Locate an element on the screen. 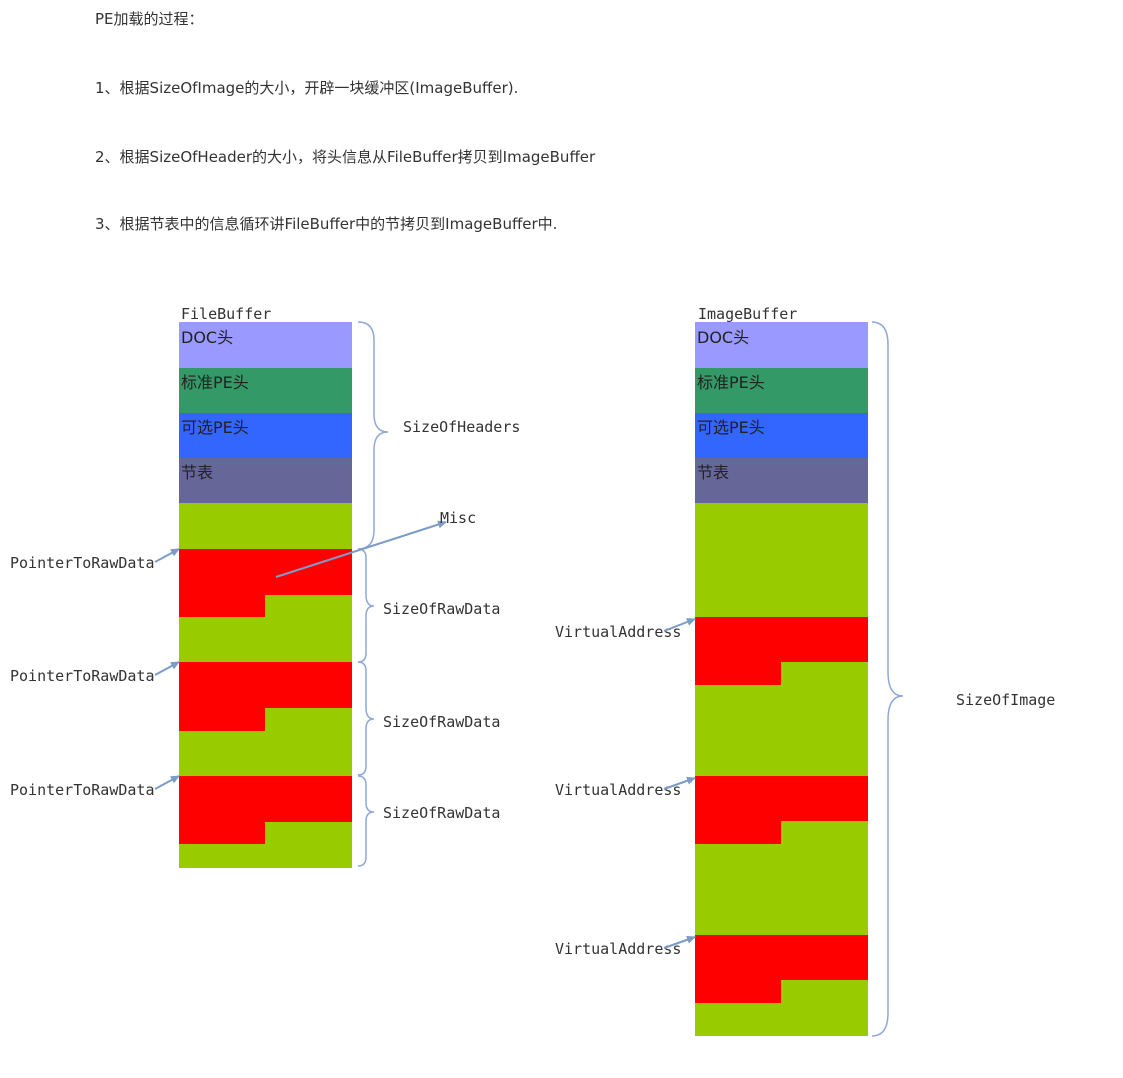 This screenshot has height=1078, width=1123. misc-arrow is located at coordinates (361, 549).